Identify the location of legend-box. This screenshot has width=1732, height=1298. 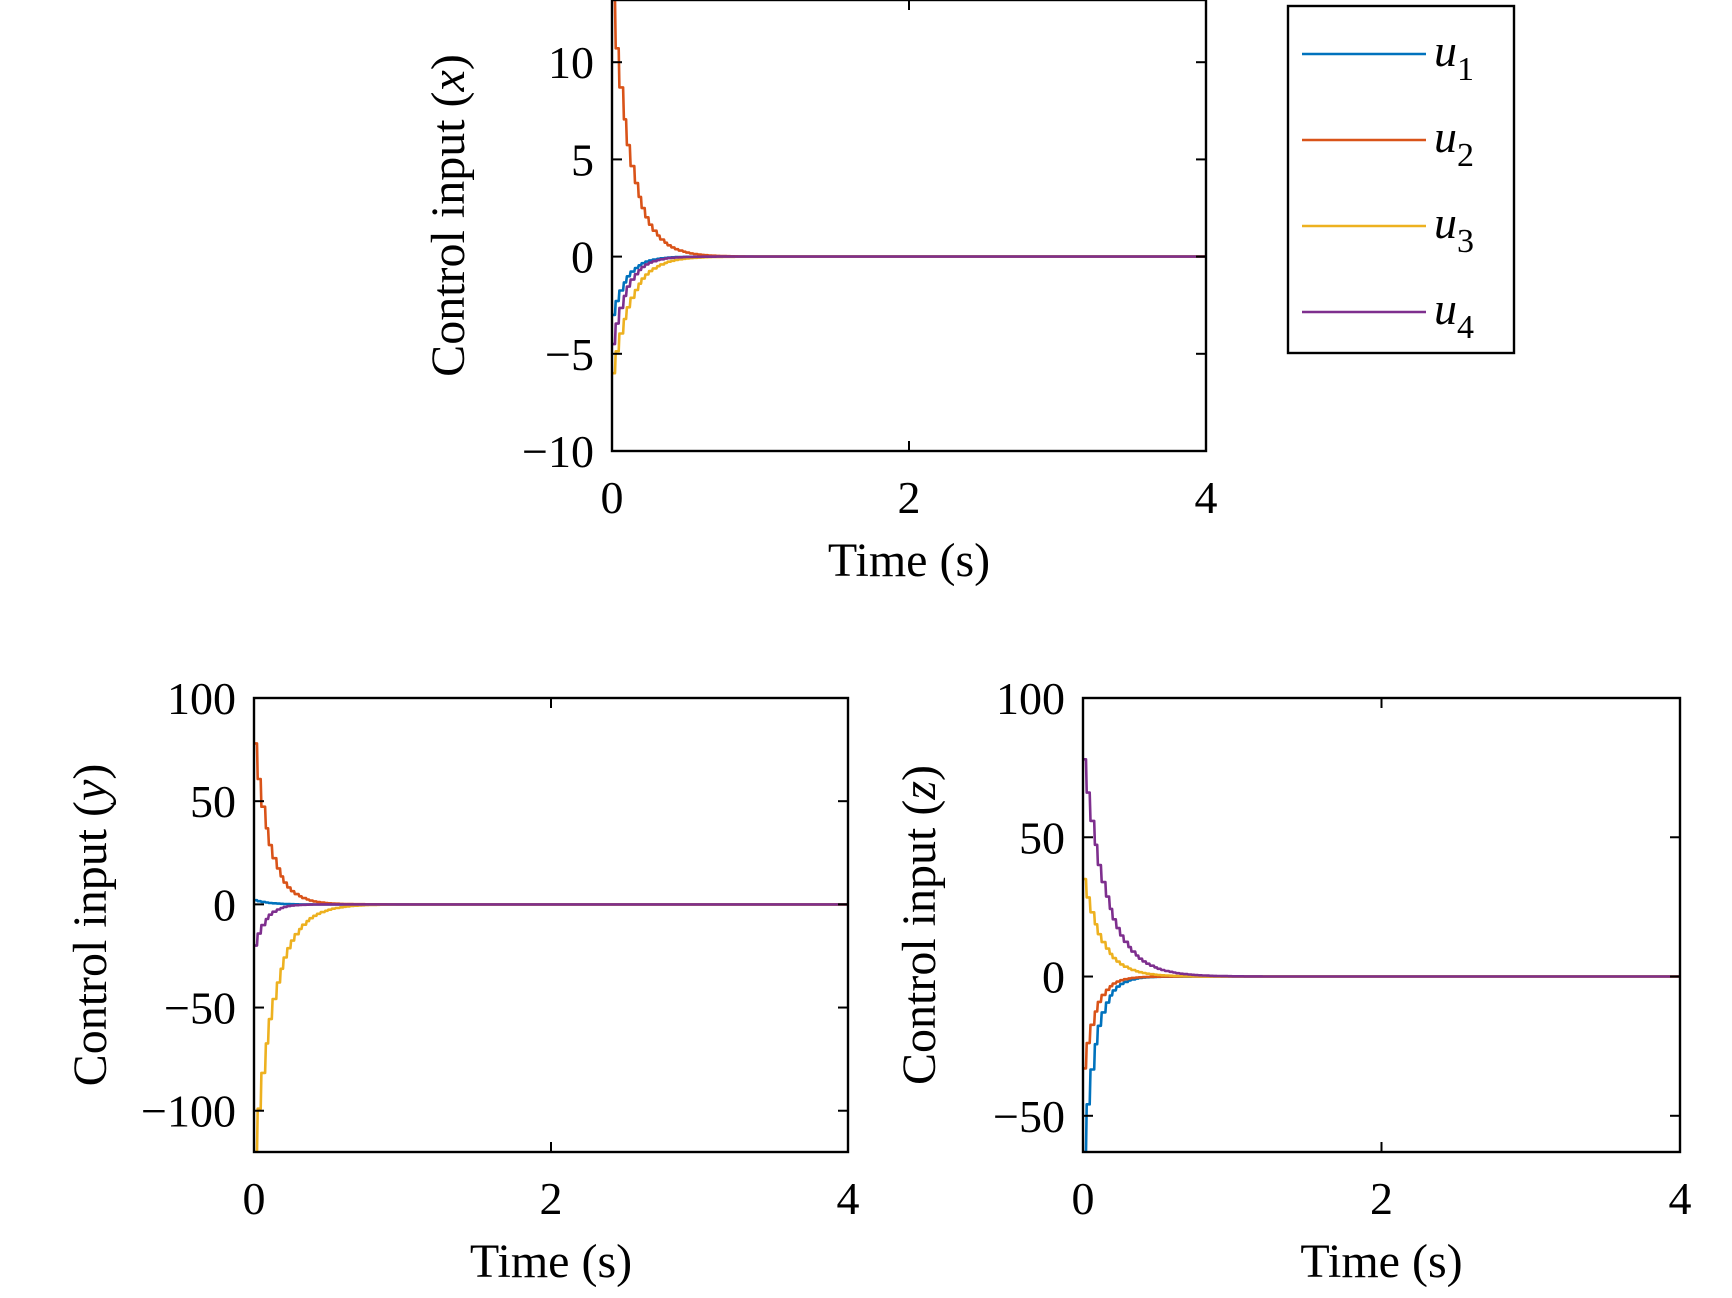
(1401, 179).